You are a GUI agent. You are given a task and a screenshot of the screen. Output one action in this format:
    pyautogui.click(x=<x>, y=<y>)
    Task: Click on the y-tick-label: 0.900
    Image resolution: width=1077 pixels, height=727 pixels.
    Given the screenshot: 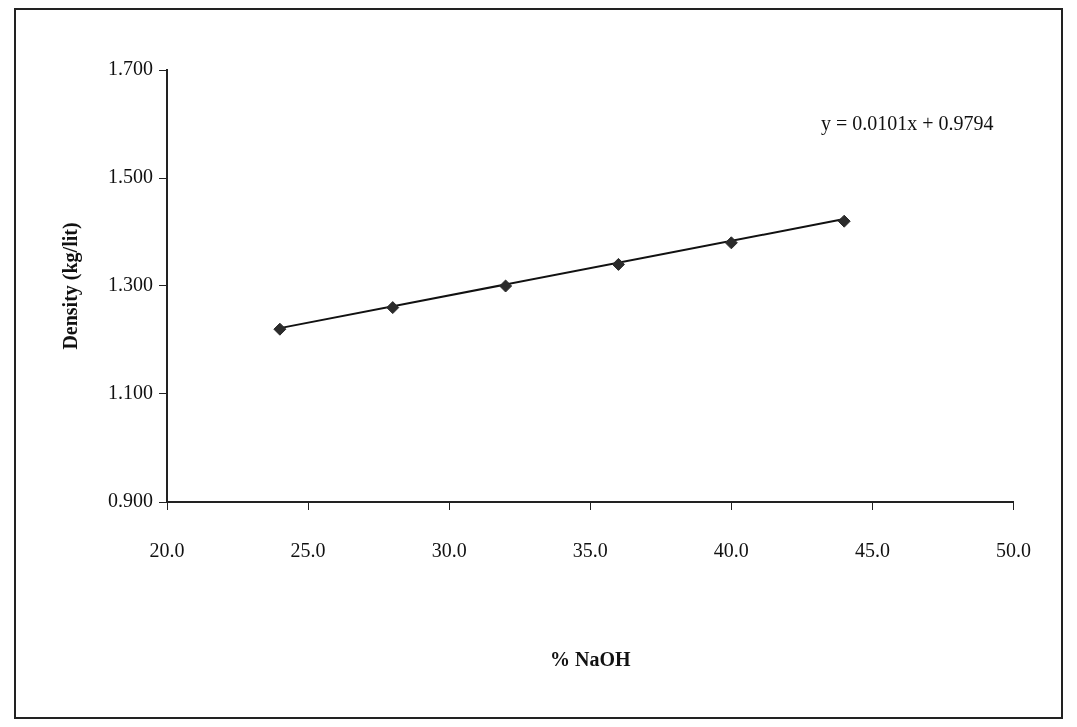 What is the action you would take?
    pyautogui.click(x=130, y=500)
    